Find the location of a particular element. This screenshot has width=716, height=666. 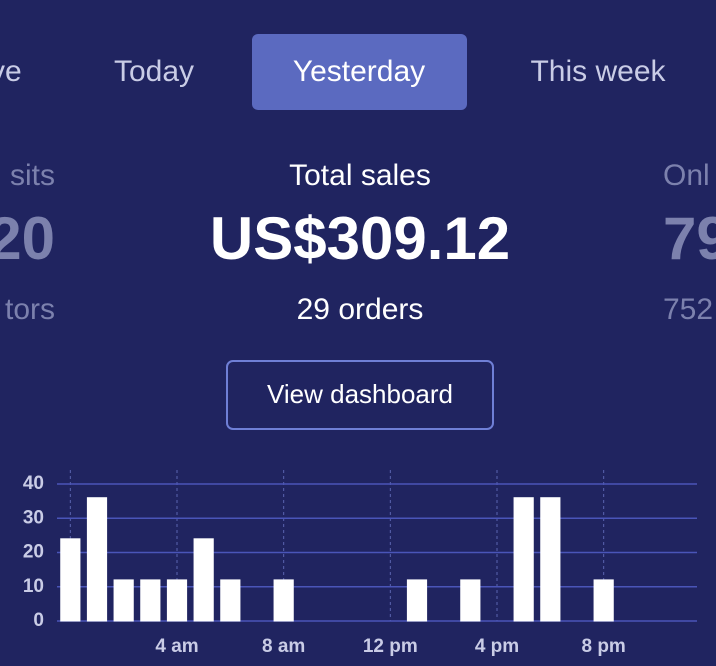

y-tick-label: 30 is located at coordinates (33, 517).